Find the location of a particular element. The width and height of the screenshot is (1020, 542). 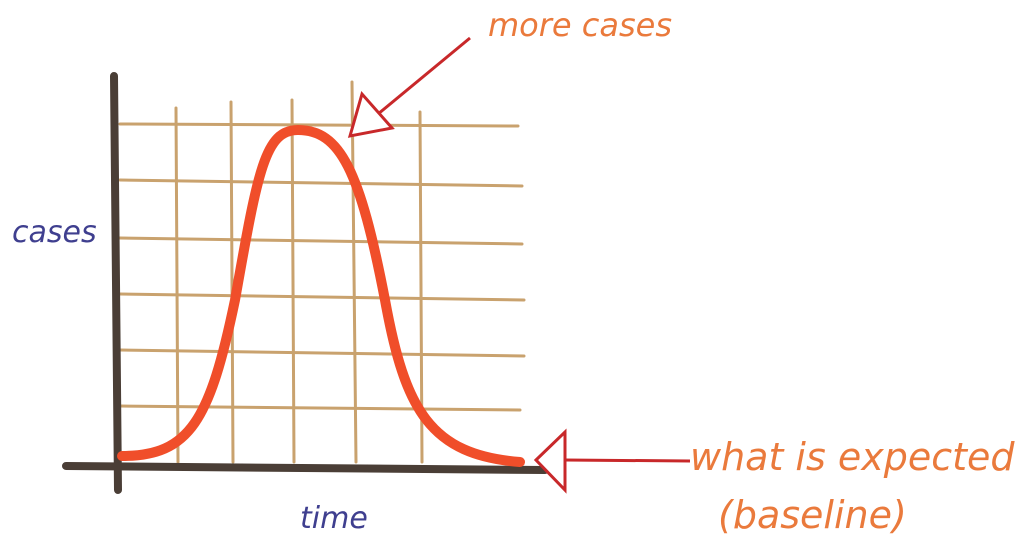

y-axis is located at coordinates (116, 283).